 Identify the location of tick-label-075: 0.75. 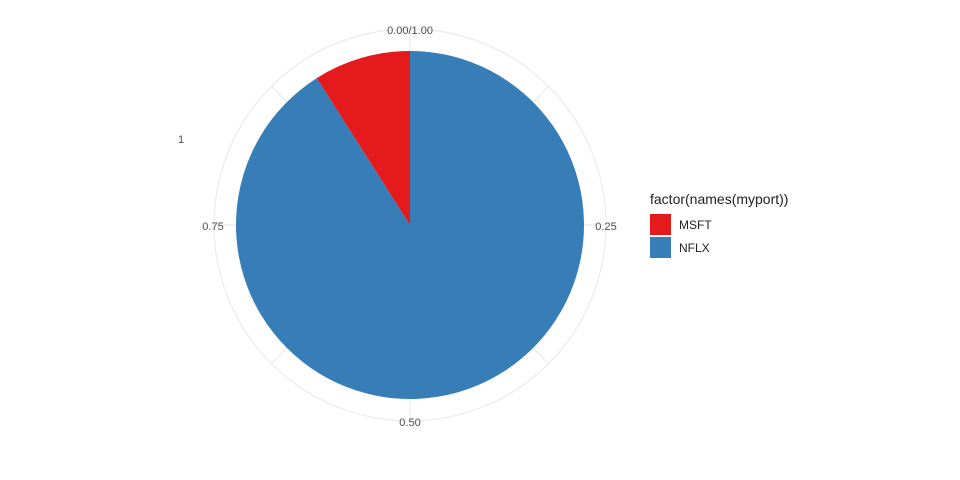
(212, 227).